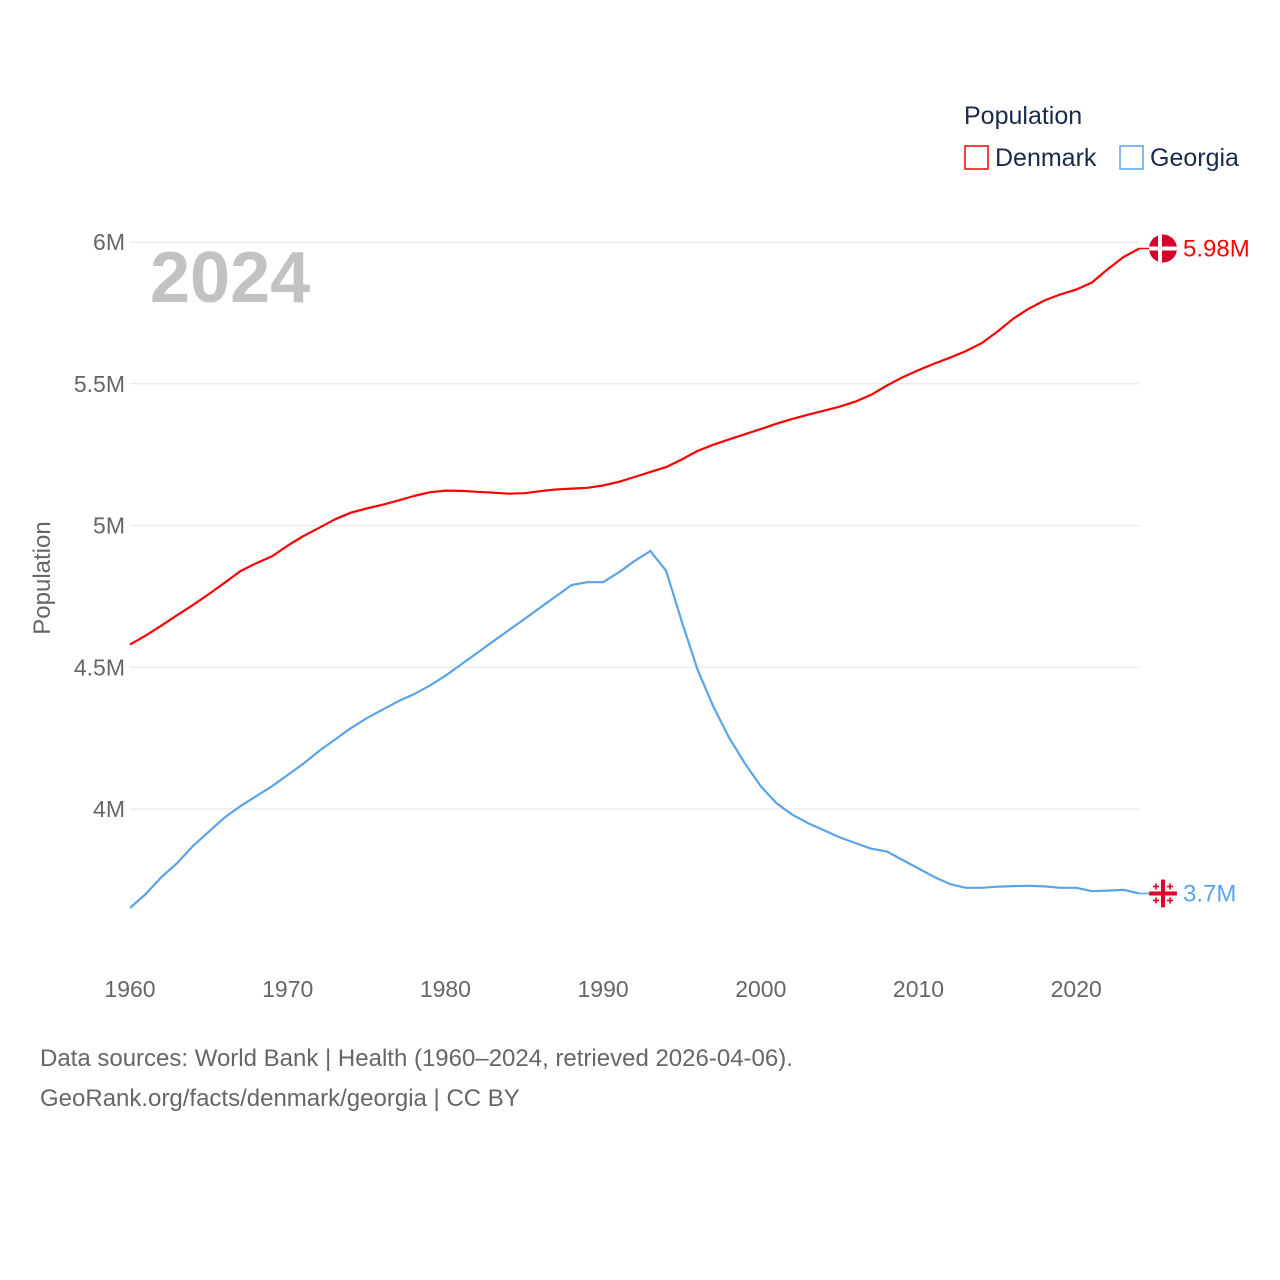  I want to click on y-tick-label: 5.5M, so click(99, 384).